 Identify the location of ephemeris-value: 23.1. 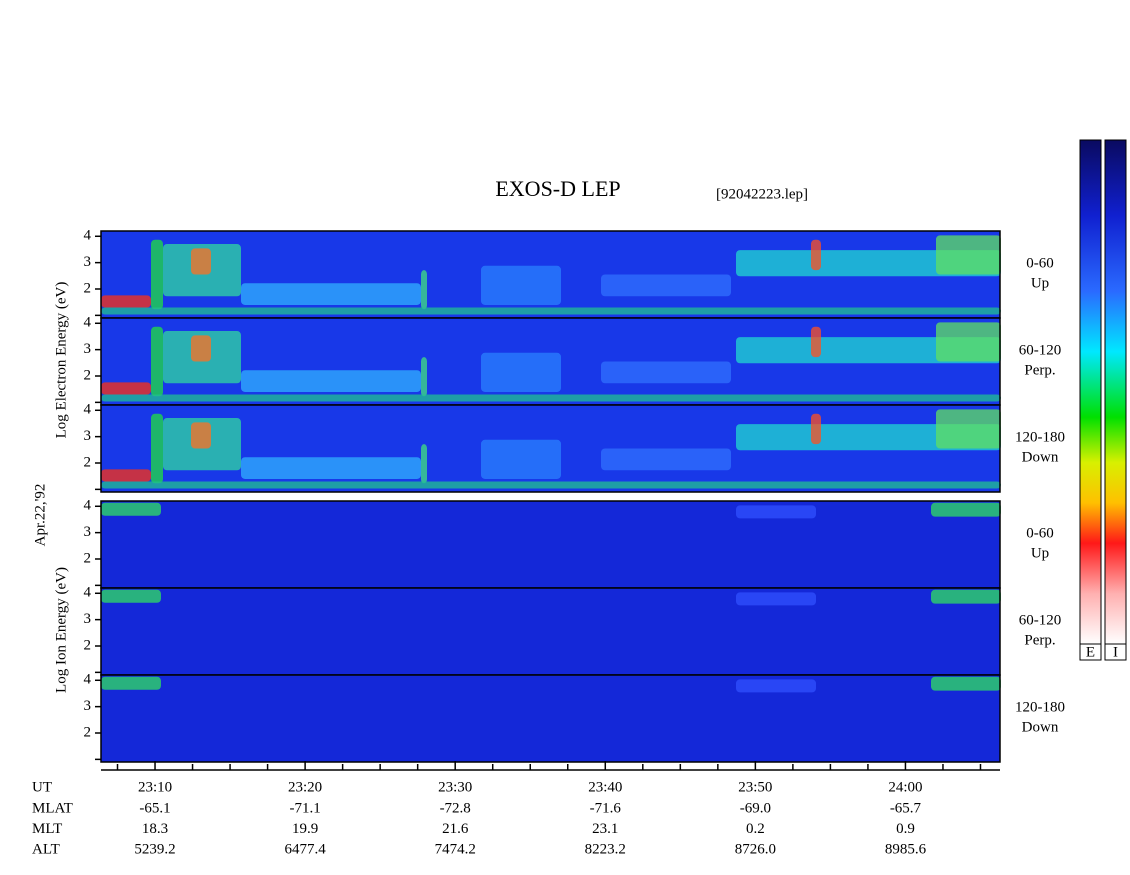
(605, 829).